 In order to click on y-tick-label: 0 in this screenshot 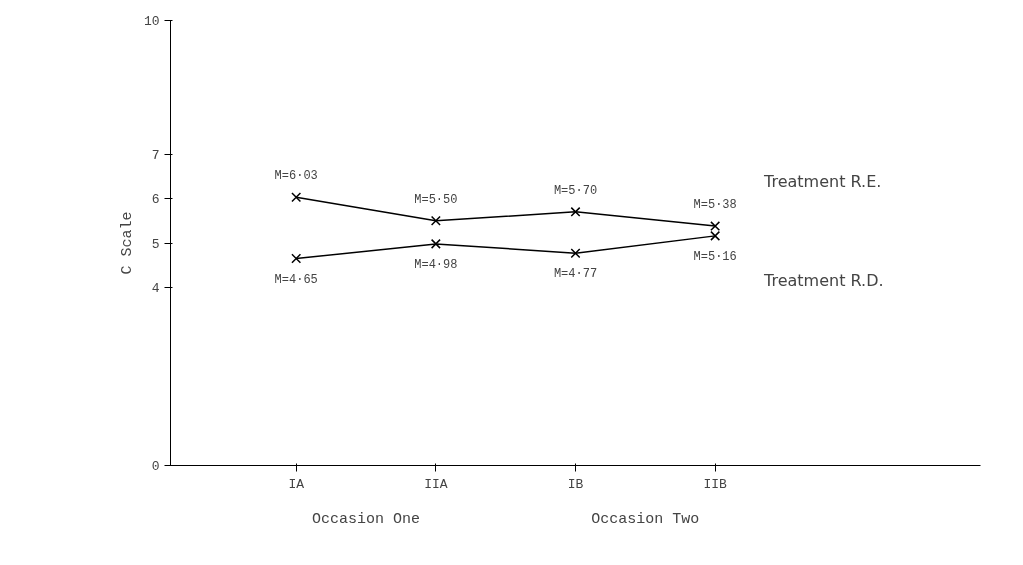, I will do `click(155, 466)`.